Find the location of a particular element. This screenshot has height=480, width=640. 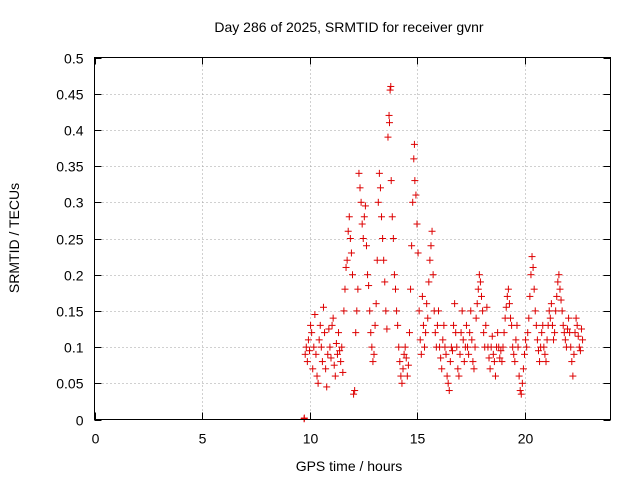

y-tick-label: 0.15 is located at coordinates (69, 312).